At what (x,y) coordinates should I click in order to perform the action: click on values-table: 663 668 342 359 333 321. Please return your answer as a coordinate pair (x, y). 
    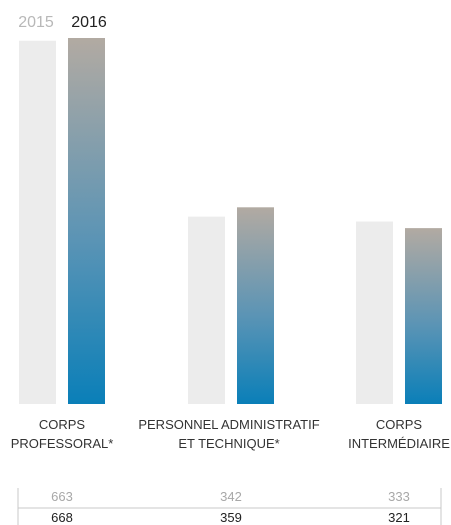
    Looking at the image, I should click on (229, 506).